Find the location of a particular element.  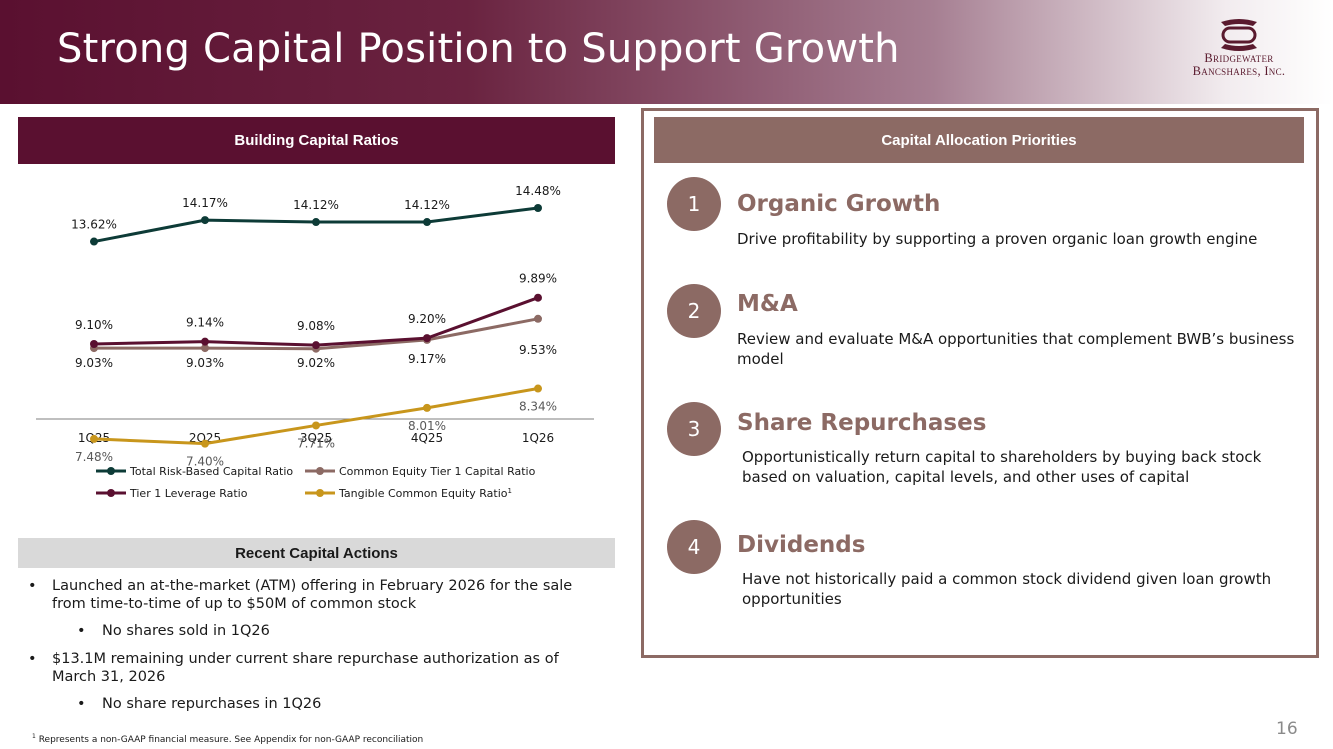

legend-superscript: 1 is located at coordinates (510, 491).